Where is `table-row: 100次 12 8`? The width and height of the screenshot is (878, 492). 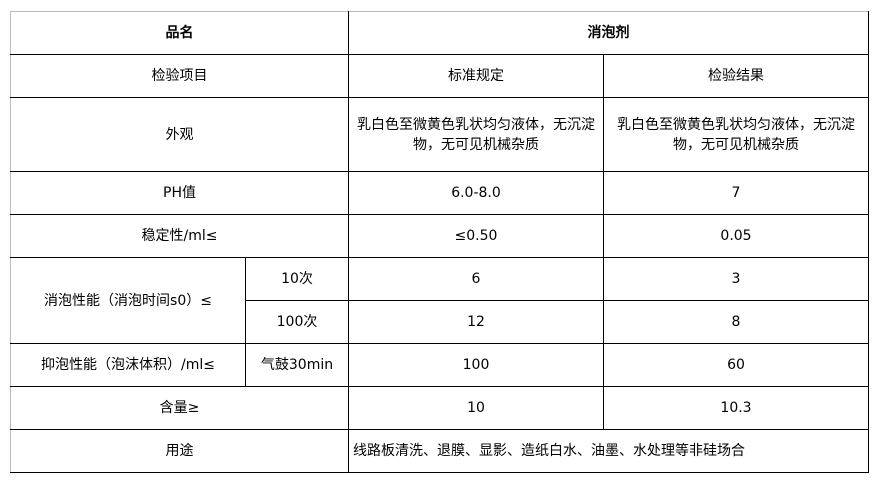
table-row: 100次 12 8 is located at coordinates (440, 322).